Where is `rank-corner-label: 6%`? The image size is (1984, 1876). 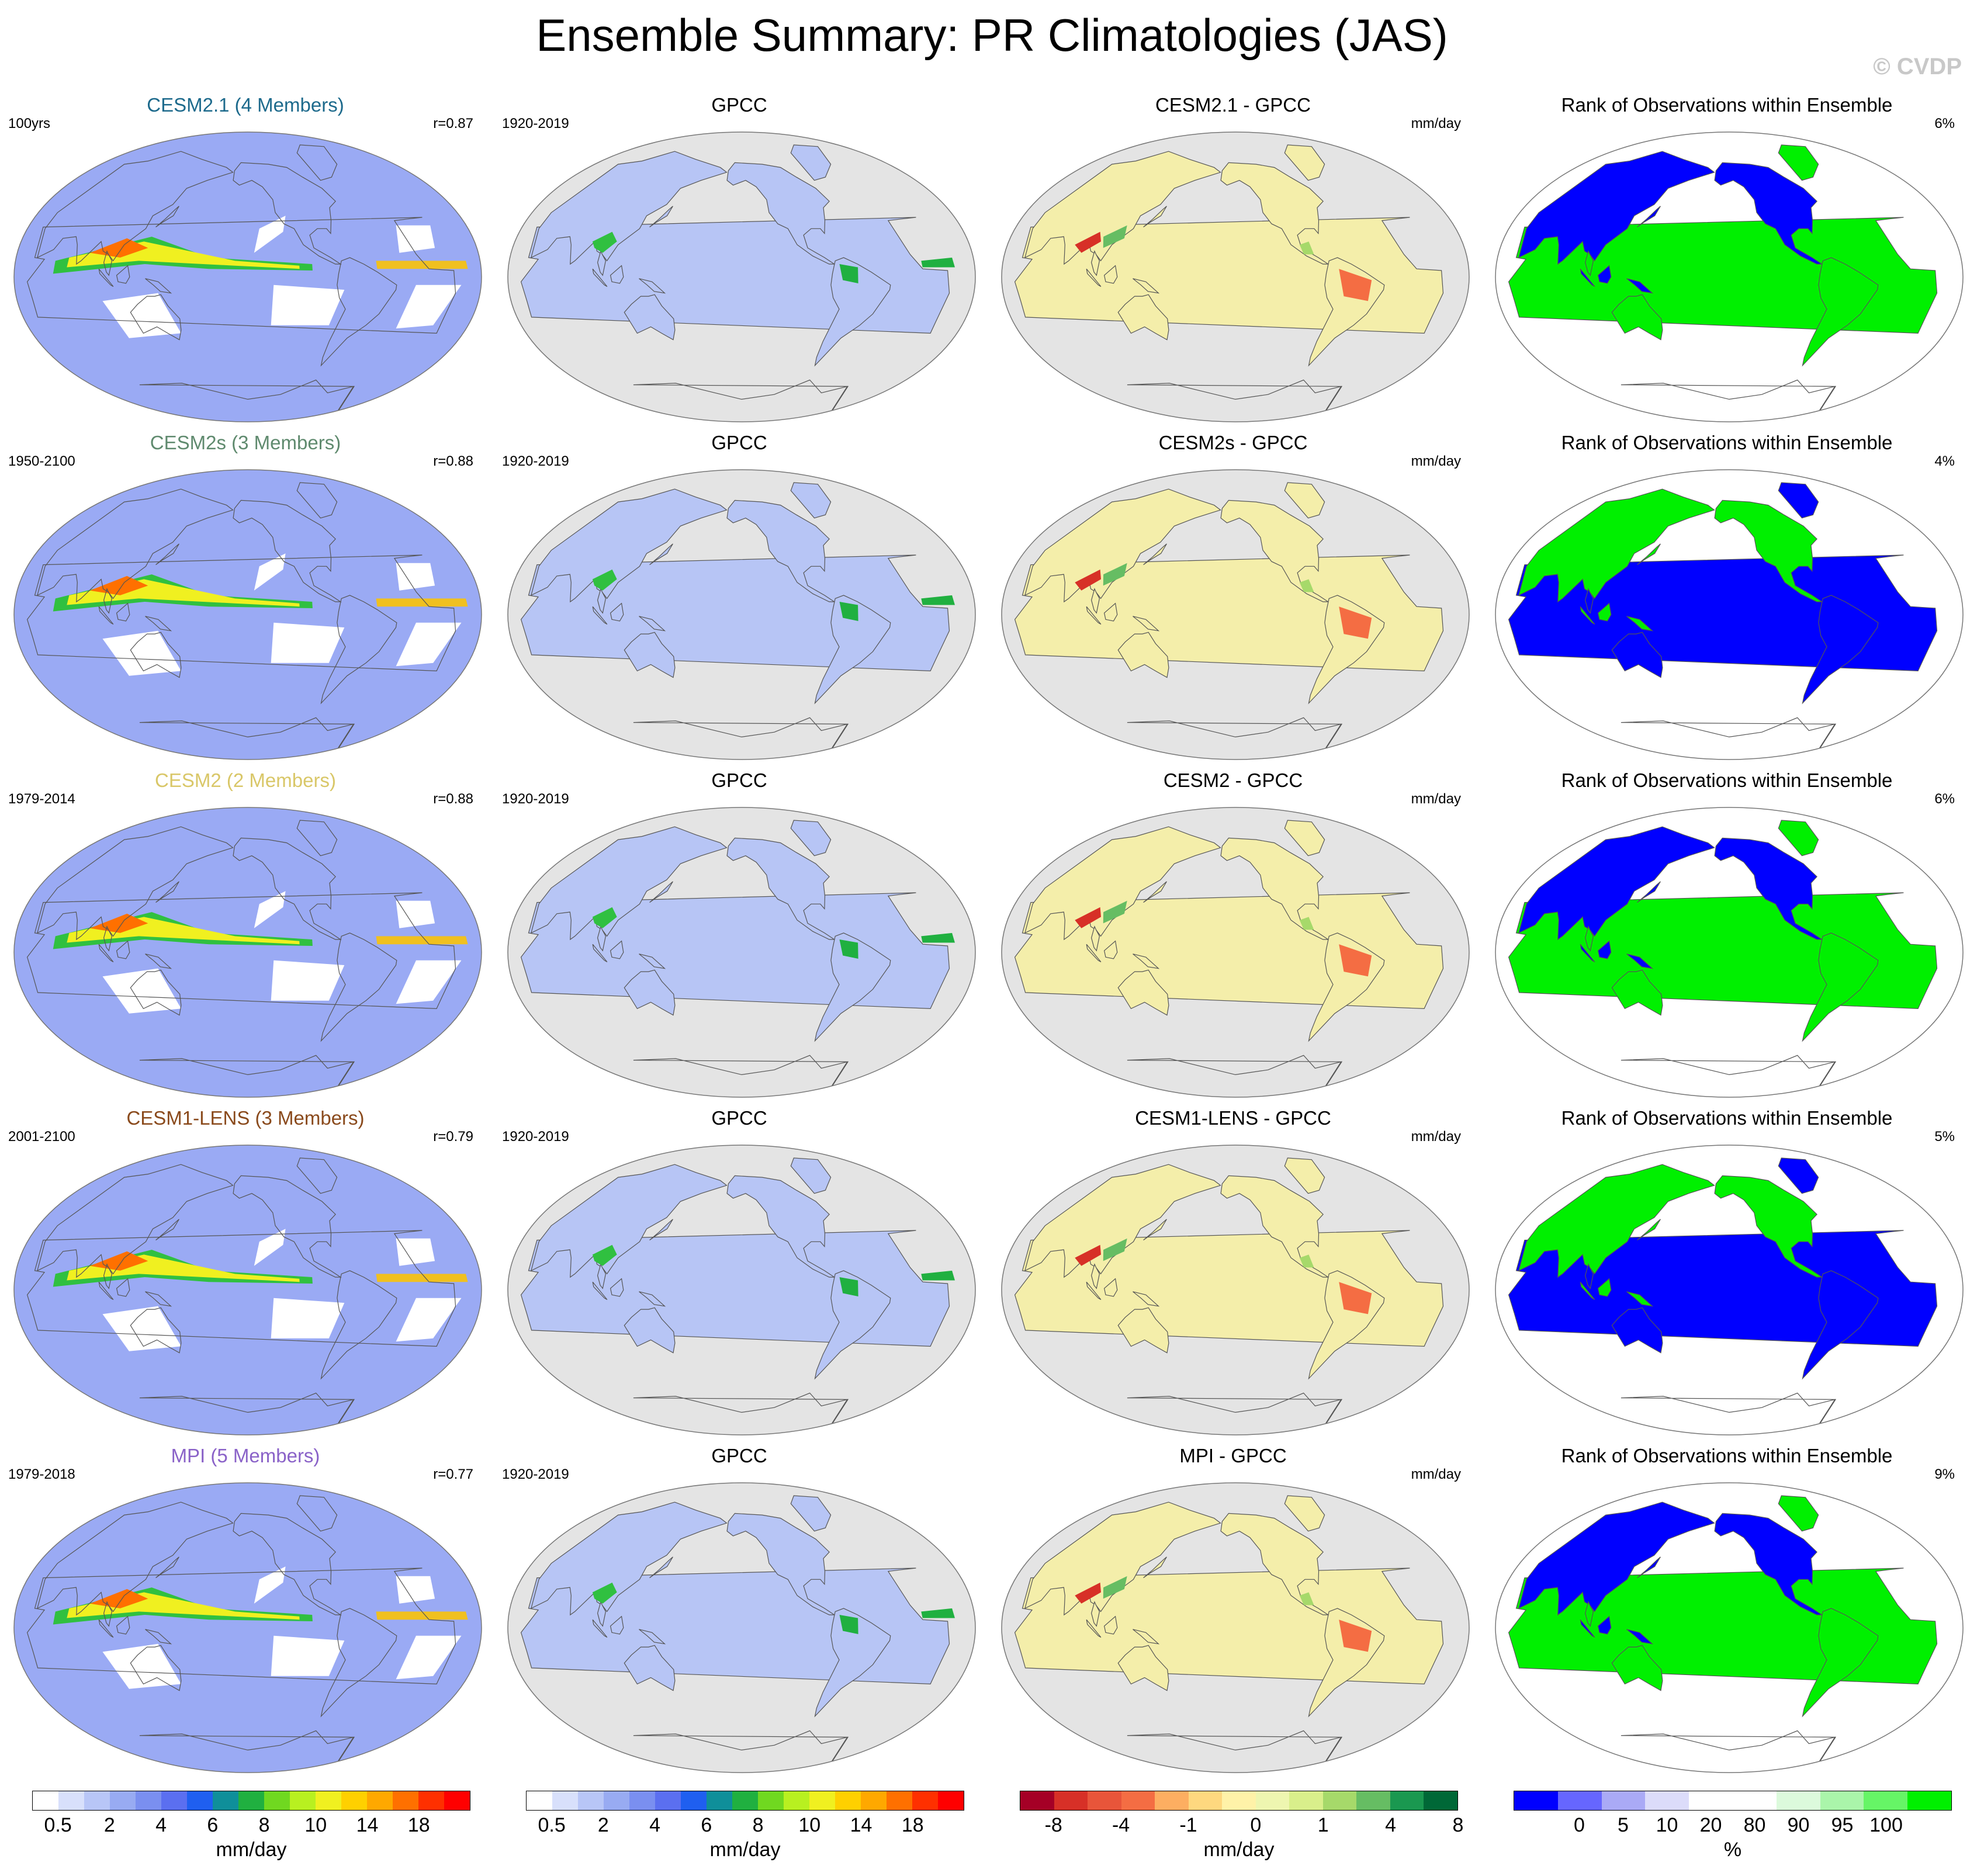
rank-corner-label: 6% is located at coordinates (1945, 123).